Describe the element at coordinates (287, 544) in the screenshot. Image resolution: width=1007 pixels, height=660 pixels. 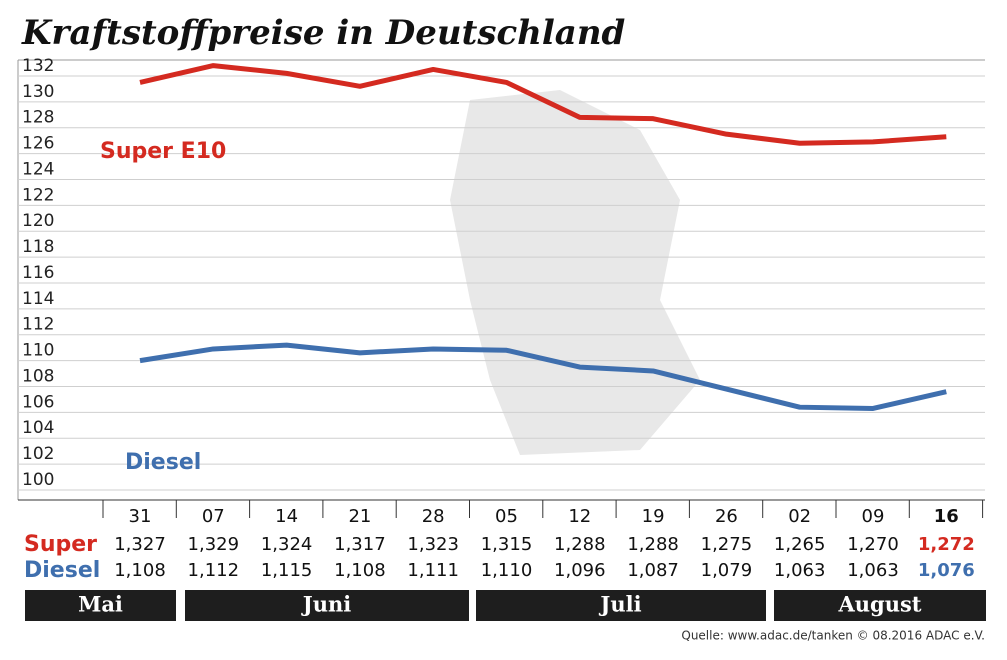
I see `table-cell: 1,324` at that location.